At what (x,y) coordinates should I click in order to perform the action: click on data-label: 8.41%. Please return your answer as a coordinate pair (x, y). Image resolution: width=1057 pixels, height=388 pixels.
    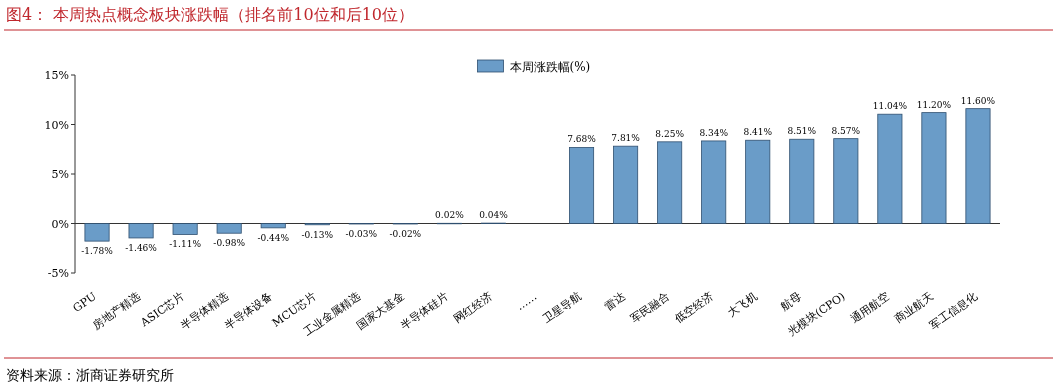
    Looking at the image, I should click on (758, 132).